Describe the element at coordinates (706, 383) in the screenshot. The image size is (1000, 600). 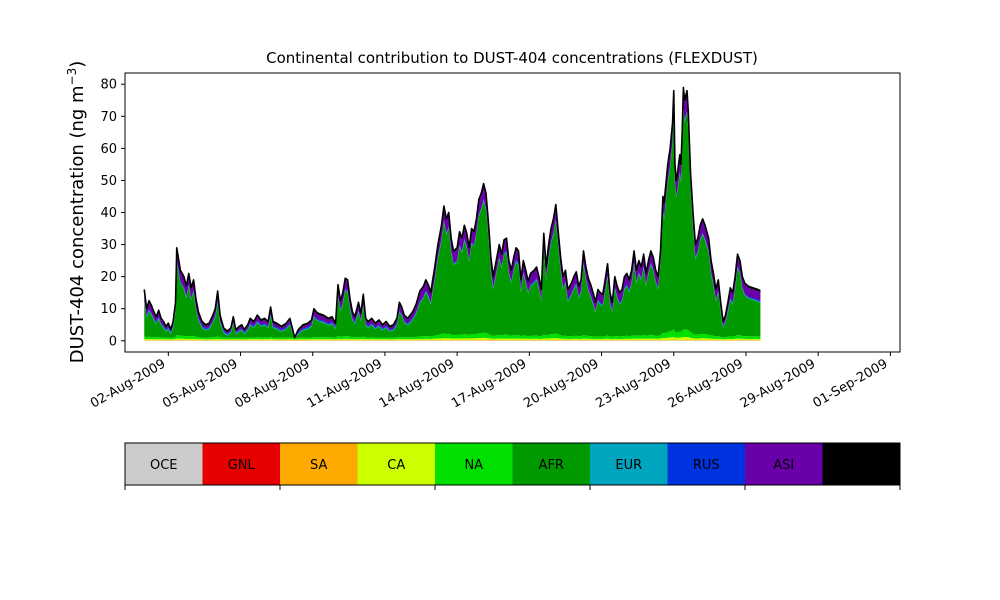
I see `x-tick-label: 26-Aug-2009` at that location.